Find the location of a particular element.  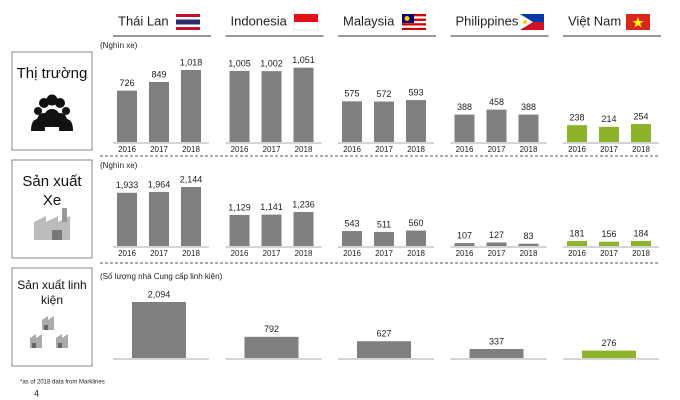

value-label: 1,051 is located at coordinates (303, 60).